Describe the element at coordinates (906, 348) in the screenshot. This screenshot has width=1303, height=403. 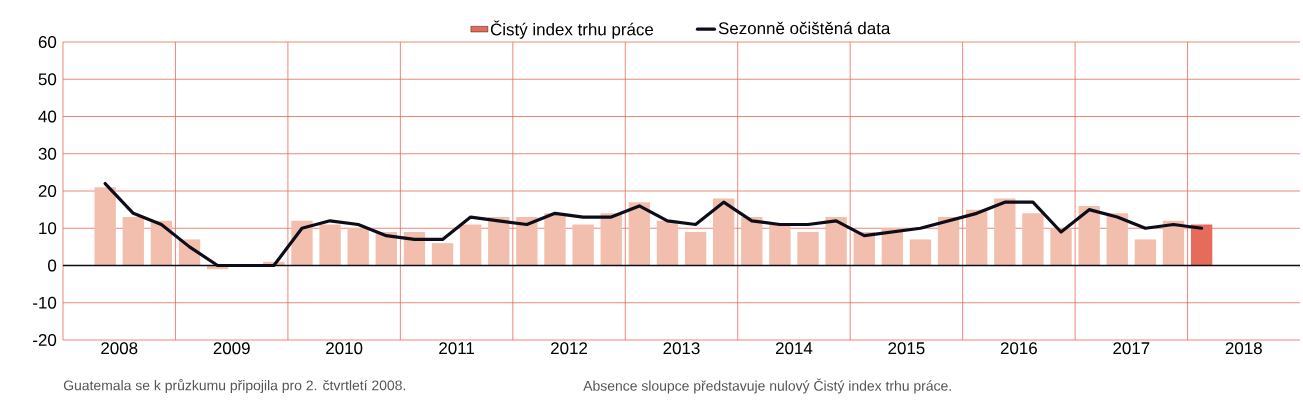
I see `x-tick-label: 2015` at that location.